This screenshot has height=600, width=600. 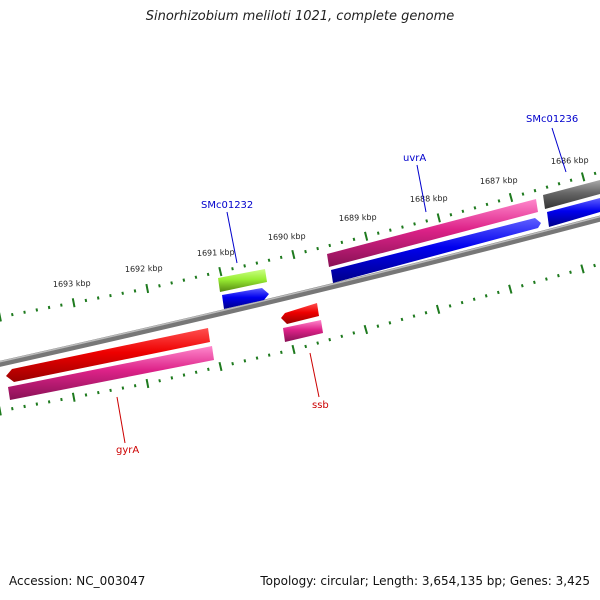 What do you see at coordinates (320, 405) in the screenshot?
I see `label-ssb: ssb` at bounding box center [320, 405].